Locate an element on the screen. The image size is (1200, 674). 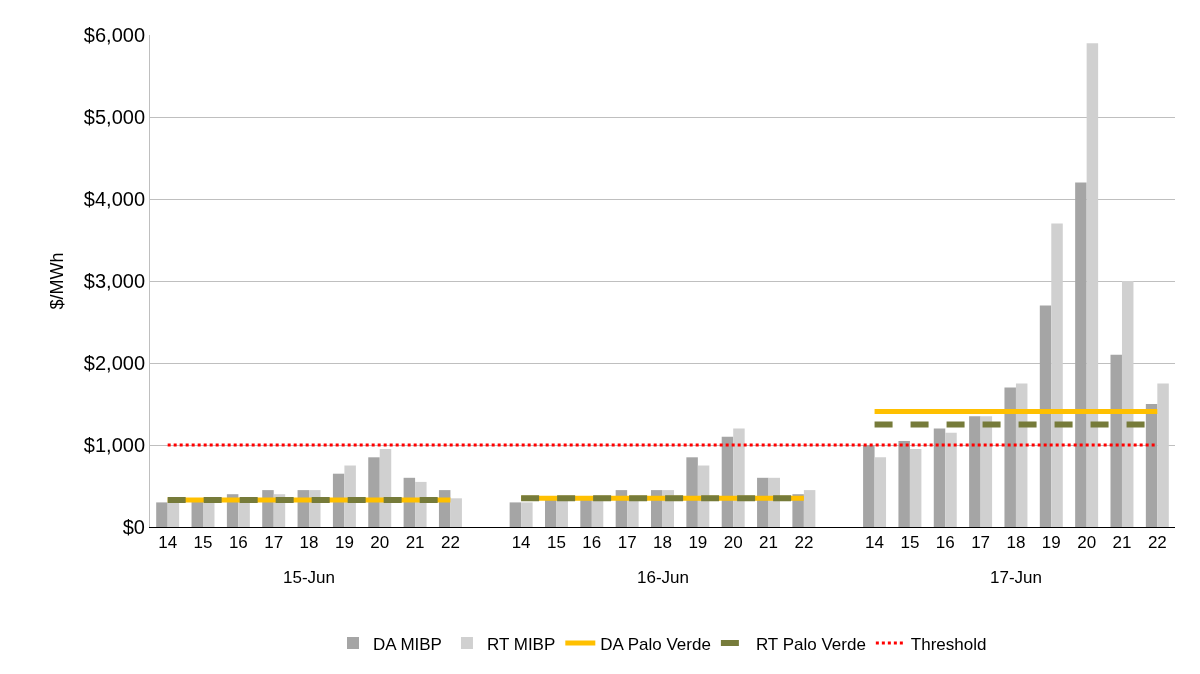
y-tick-label: $1,000 is located at coordinates (114, 445).